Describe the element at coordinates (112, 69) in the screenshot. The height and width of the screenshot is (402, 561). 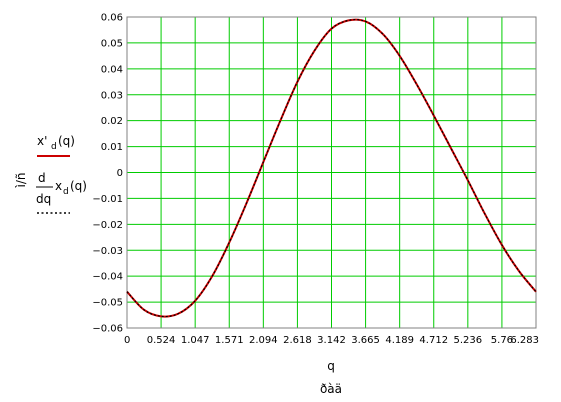
I see `y-tick-label: 0.04` at that location.